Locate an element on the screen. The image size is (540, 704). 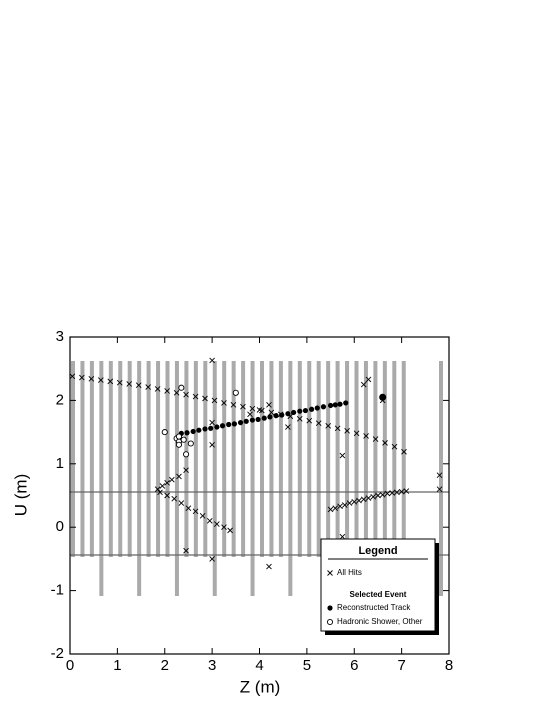
legend-subtitle: Selected Event is located at coordinates (378, 594).